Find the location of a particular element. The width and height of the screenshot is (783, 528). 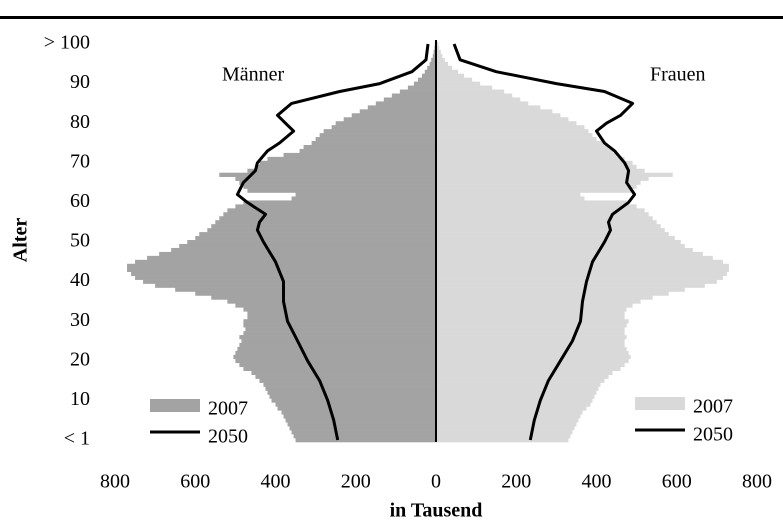

y-tick-label: 20 is located at coordinates (80, 359).